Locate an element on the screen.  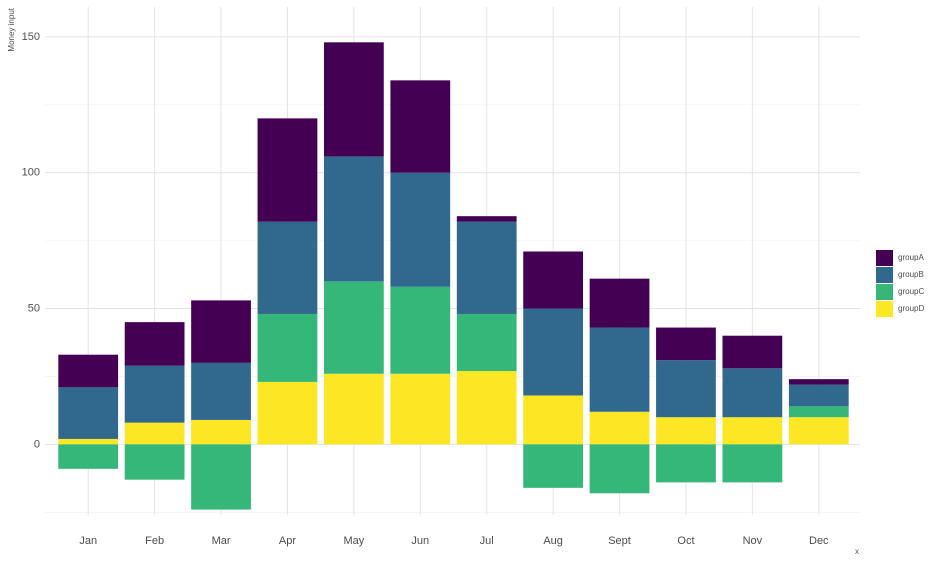
legend-label: groupA is located at coordinates (911, 257).